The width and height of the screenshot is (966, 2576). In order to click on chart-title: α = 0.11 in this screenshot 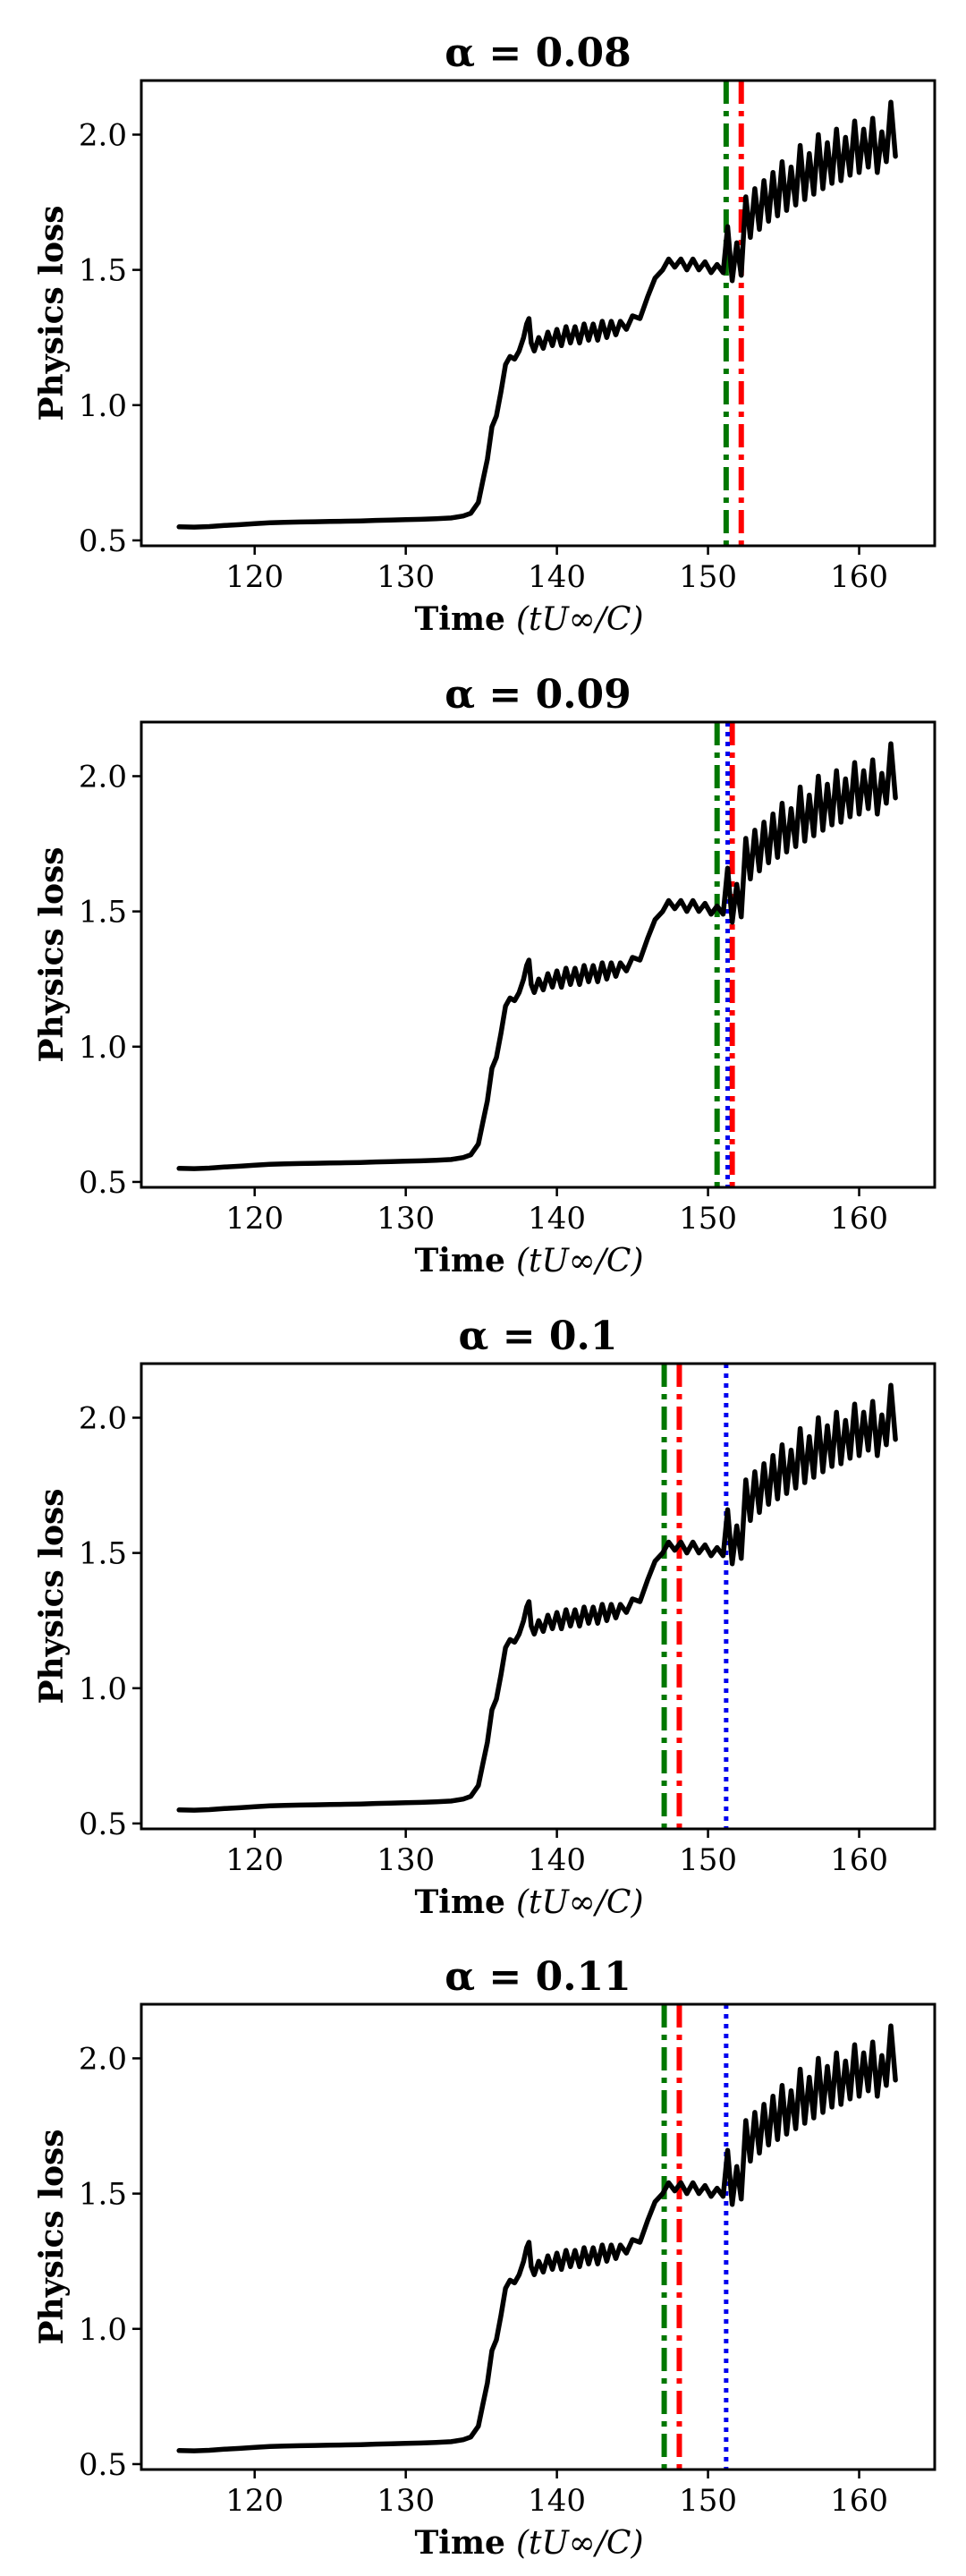, I will do `click(538, 1977)`.